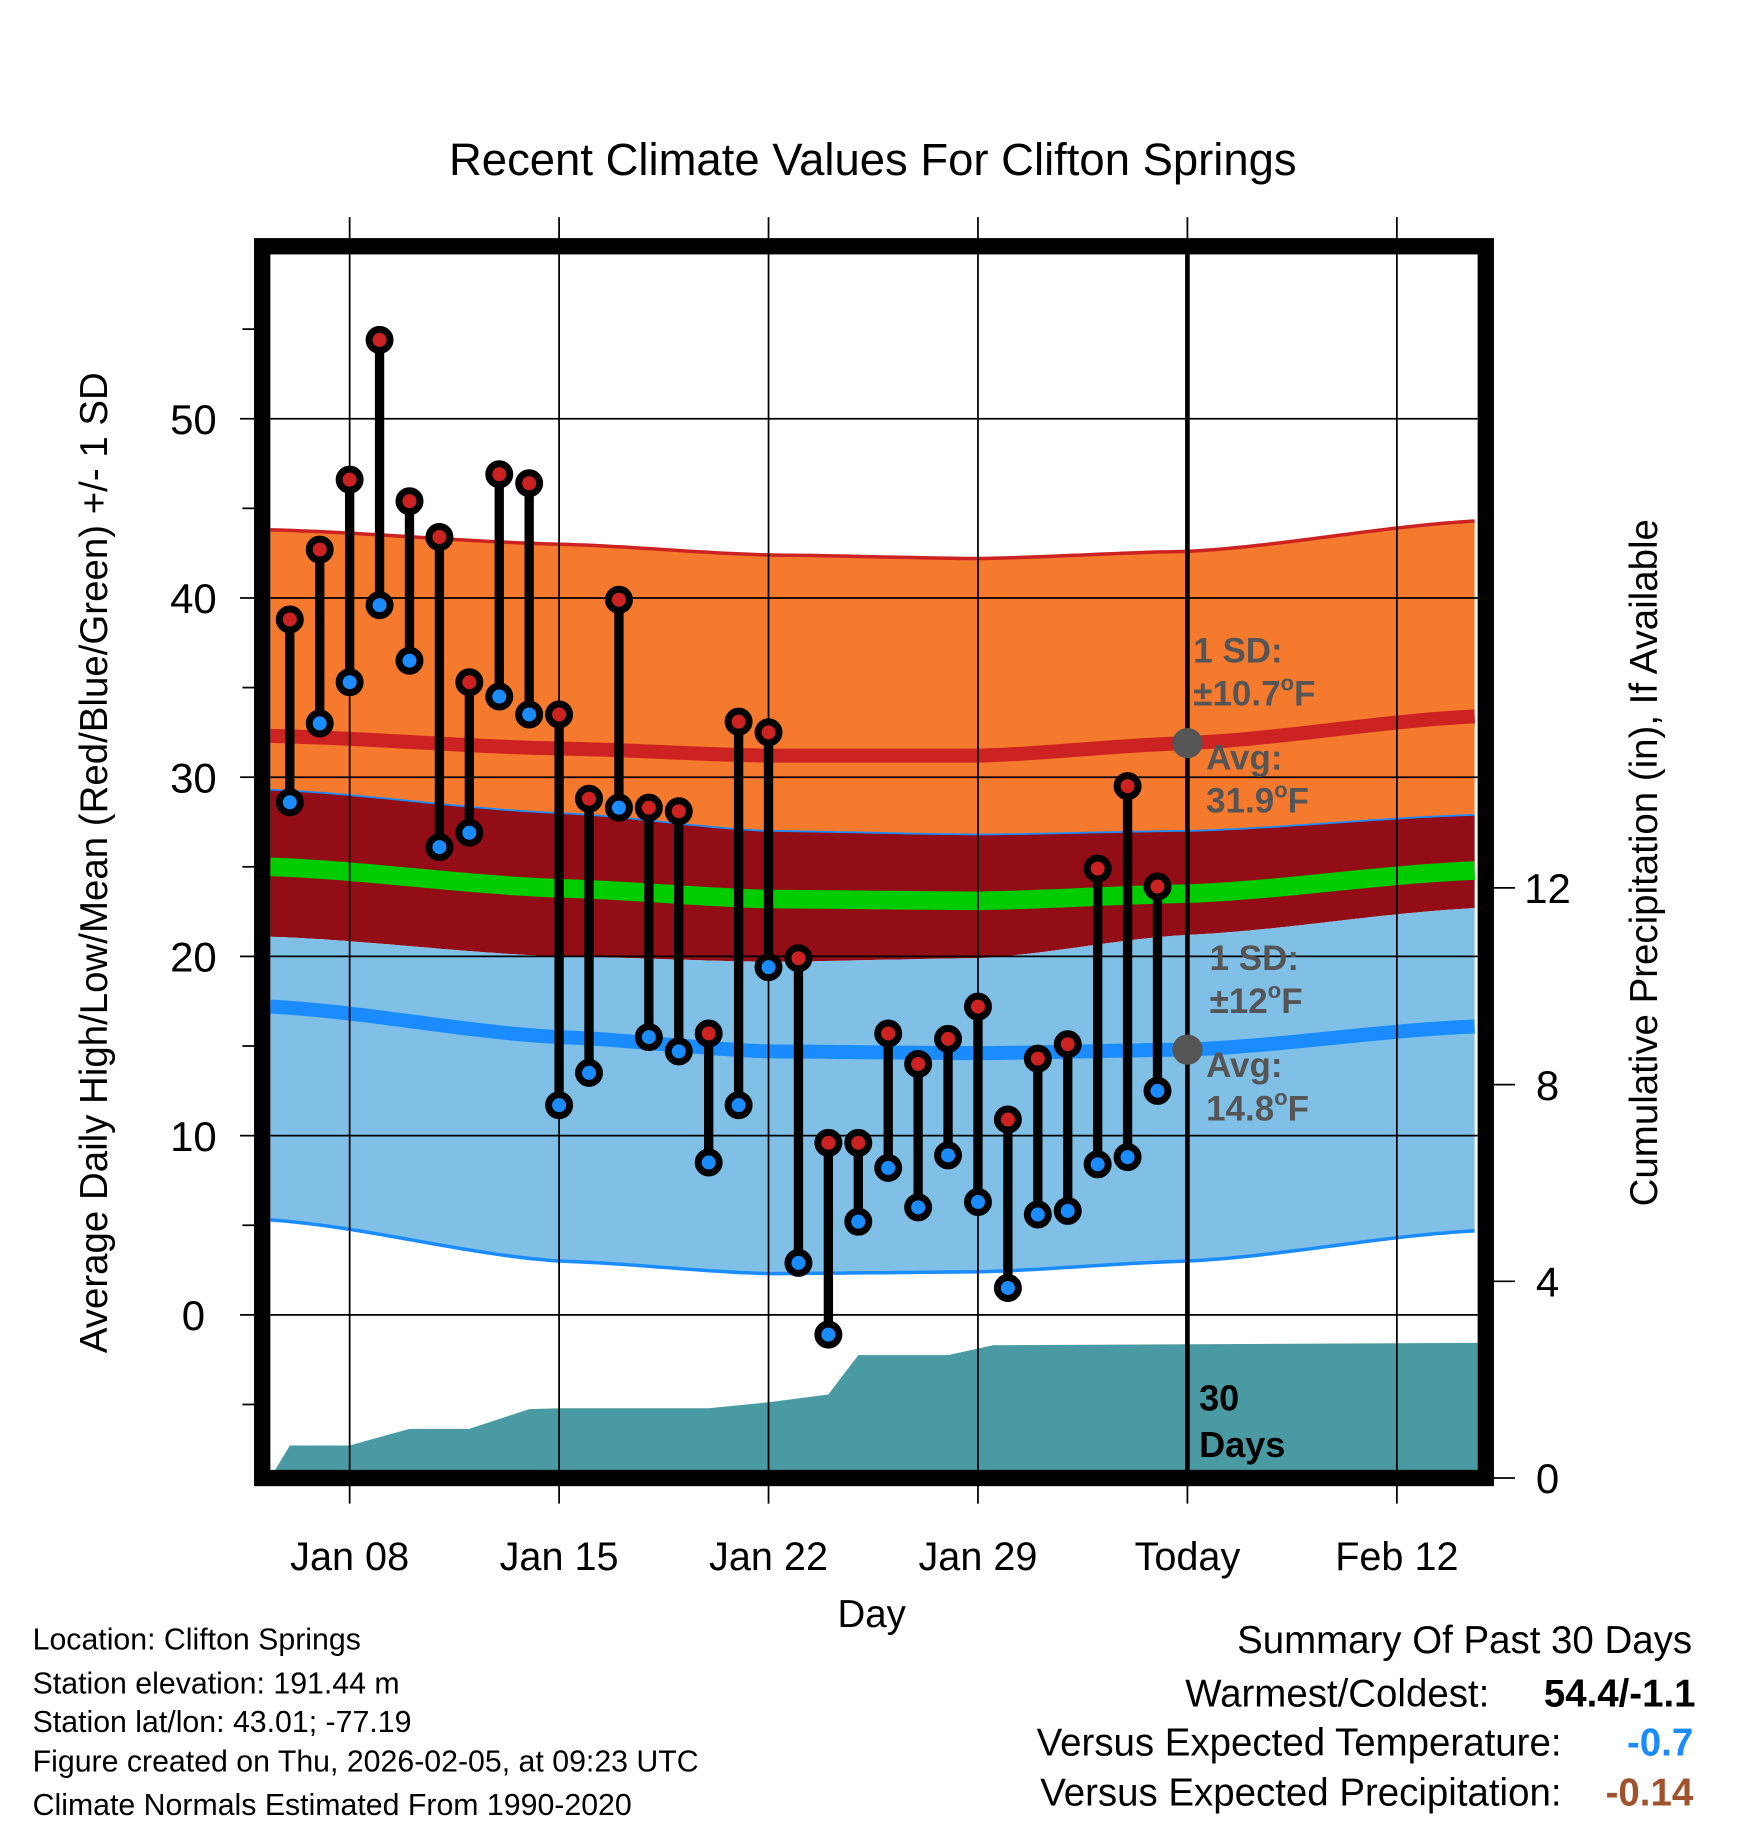 This screenshot has height=1828, width=1748. I want to click on low-avg-annotation-line2: 14.8oF, so click(1257, 1106).